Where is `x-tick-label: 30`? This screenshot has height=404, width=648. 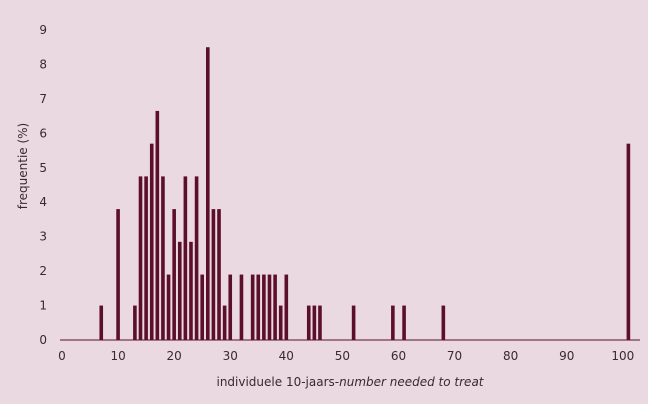 x-tick-label: 30 is located at coordinates (230, 356).